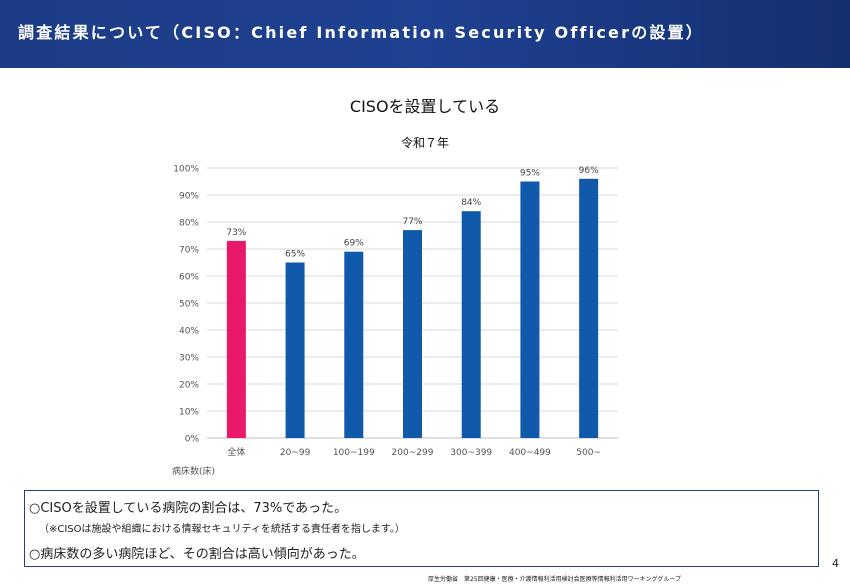 This screenshot has width=850, height=586. I want to click on x-tick-label: 400~499, so click(530, 453).